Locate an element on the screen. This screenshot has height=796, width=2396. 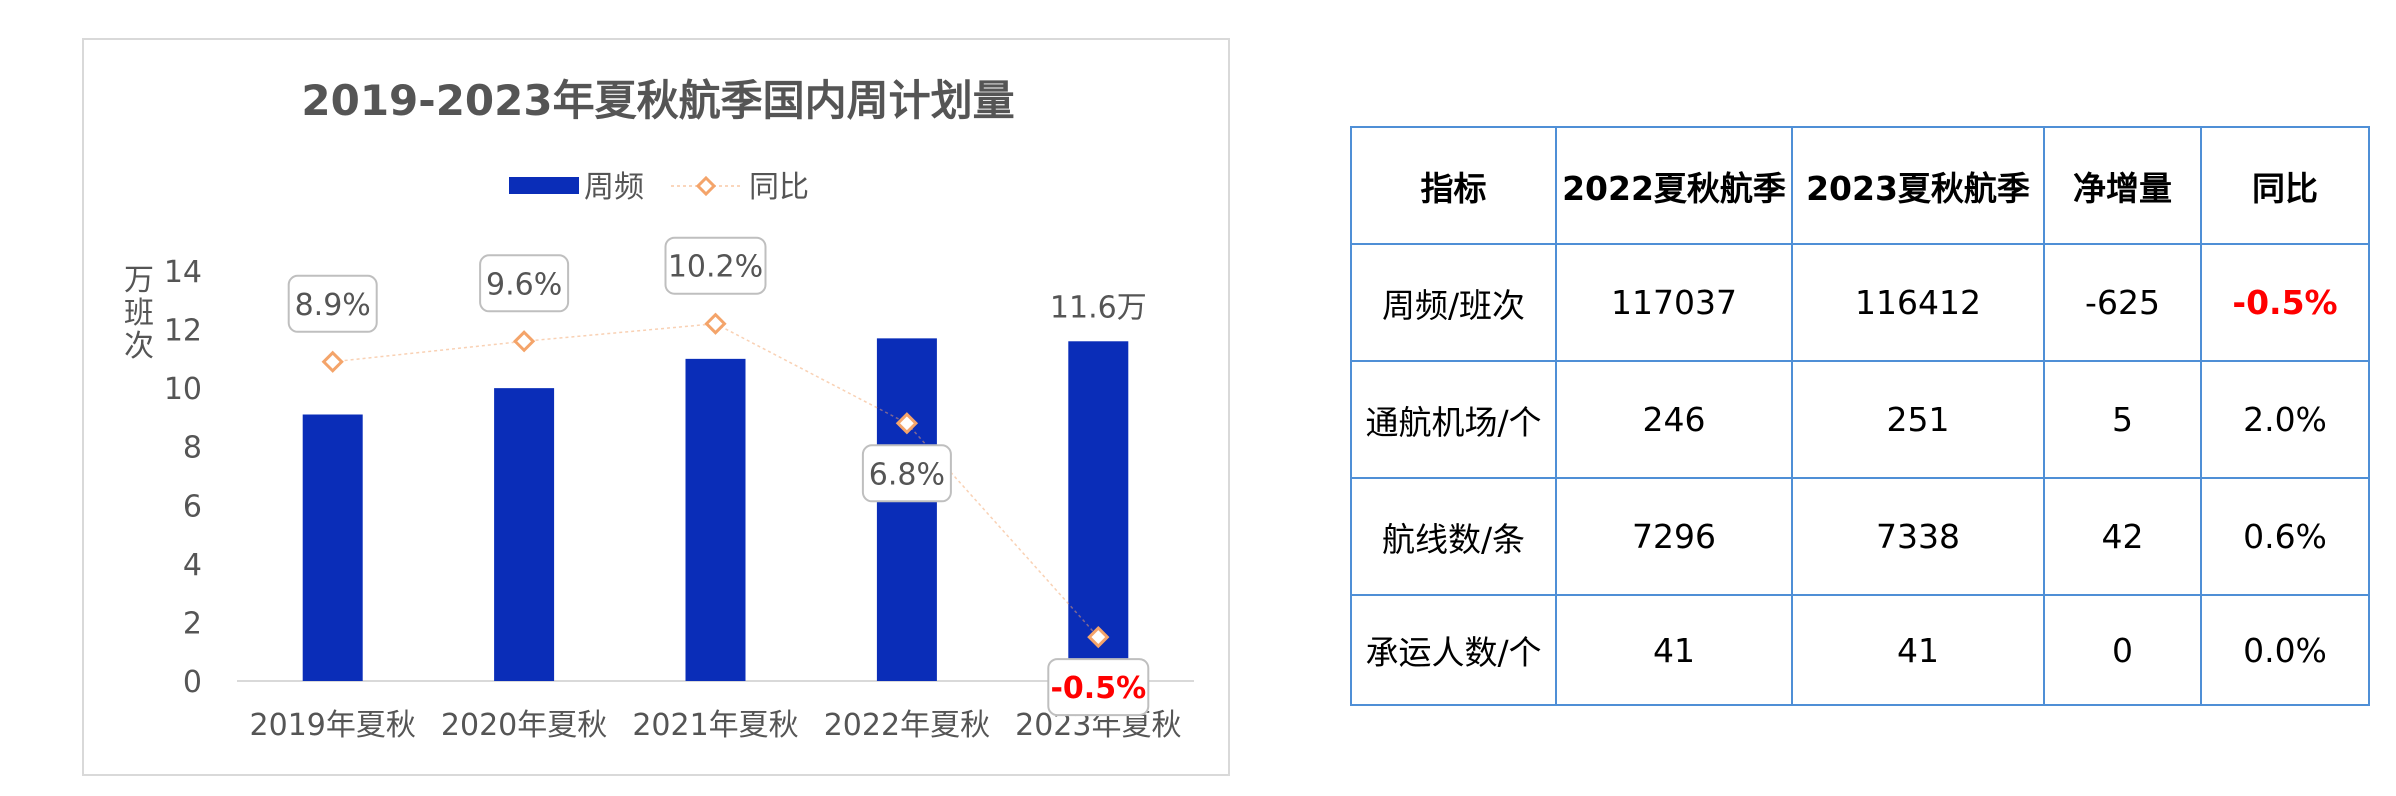
table-cell: 5 is located at coordinates (2122, 419).